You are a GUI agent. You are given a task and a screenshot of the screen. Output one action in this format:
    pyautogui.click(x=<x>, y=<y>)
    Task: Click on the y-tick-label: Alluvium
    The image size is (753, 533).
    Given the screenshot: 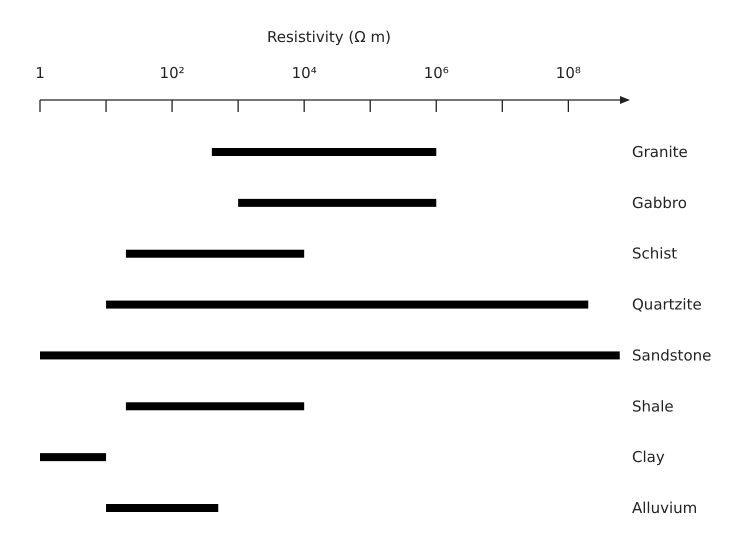 What is the action you would take?
    pyautogui.click(x=665, y=508)
    